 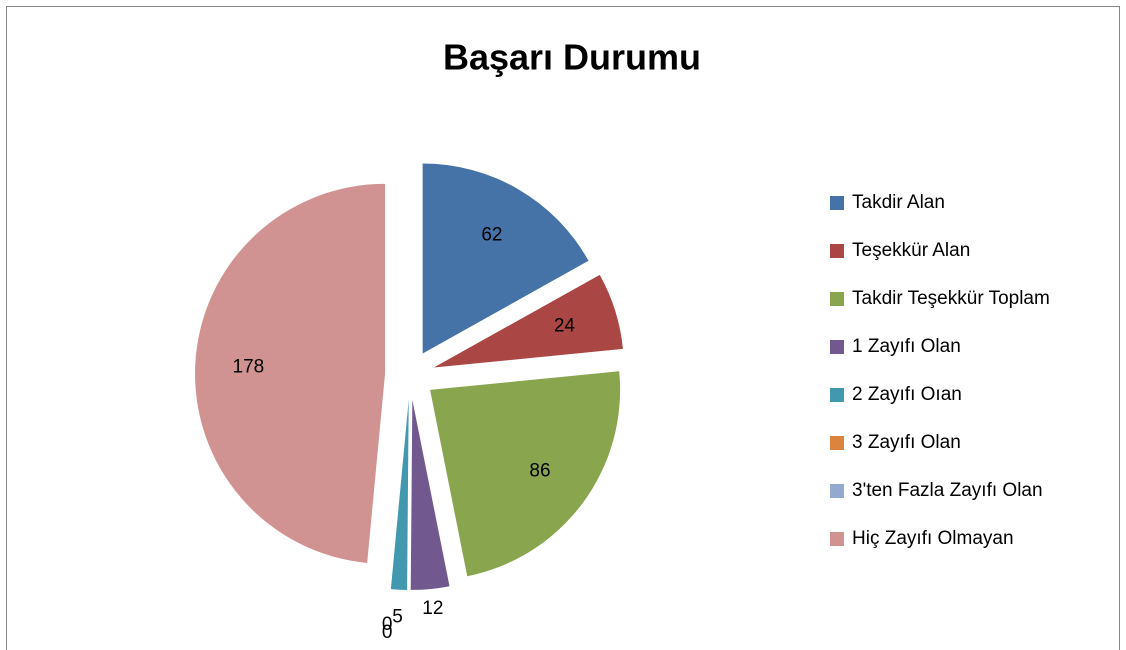 What do you see at coordinates (539, 470) in the screenshot?
I see `data-label: 86` at bounding box center [539, 470].